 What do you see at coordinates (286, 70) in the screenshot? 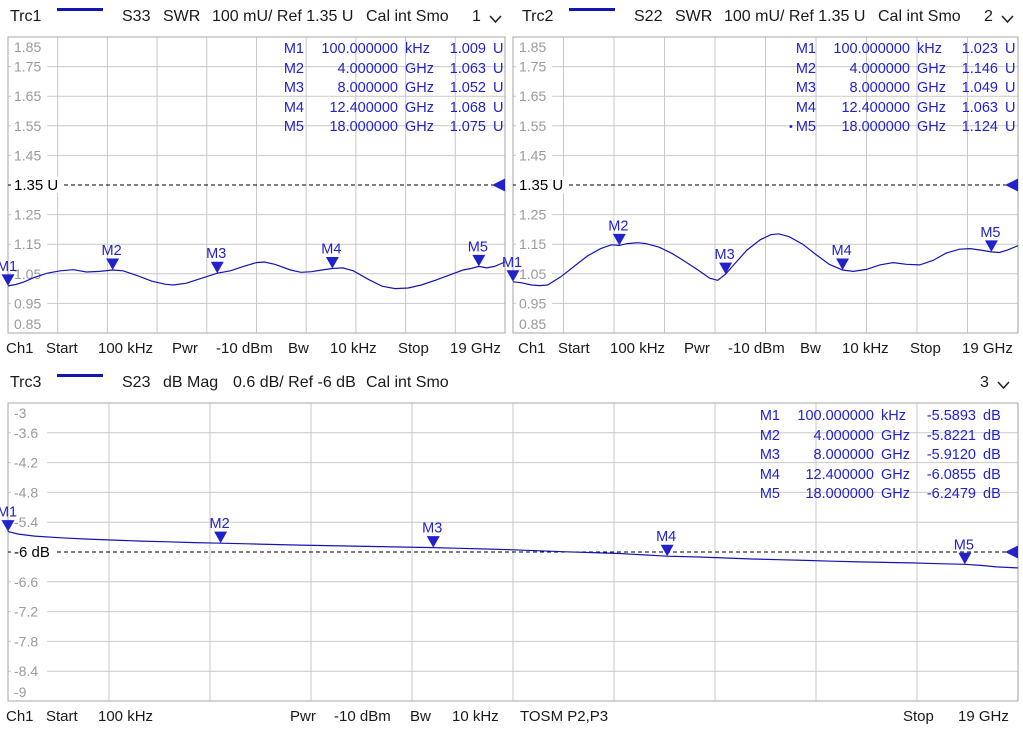
I see `marker-name: M2` at bounding box center [286, 70].